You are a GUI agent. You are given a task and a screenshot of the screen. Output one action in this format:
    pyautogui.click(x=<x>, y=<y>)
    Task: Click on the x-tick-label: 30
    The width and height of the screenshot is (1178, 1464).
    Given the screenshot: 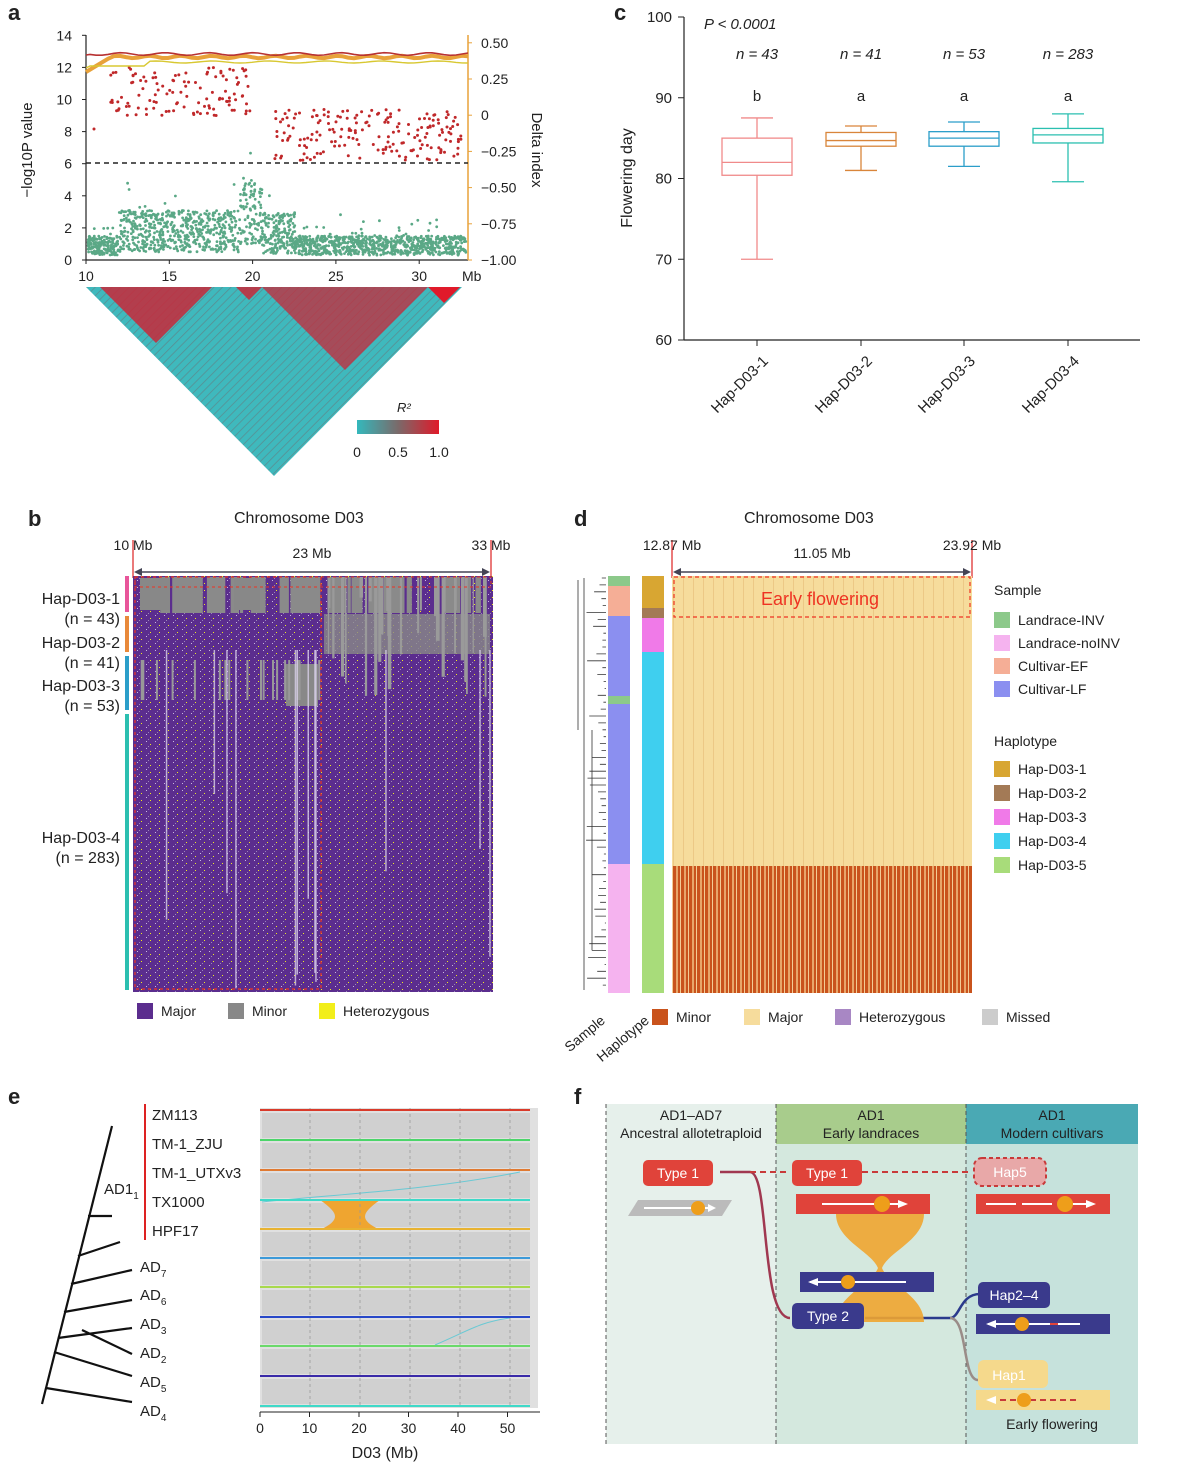 What is the action you would take?
    pyautogui.click(x=419, y=276)
    